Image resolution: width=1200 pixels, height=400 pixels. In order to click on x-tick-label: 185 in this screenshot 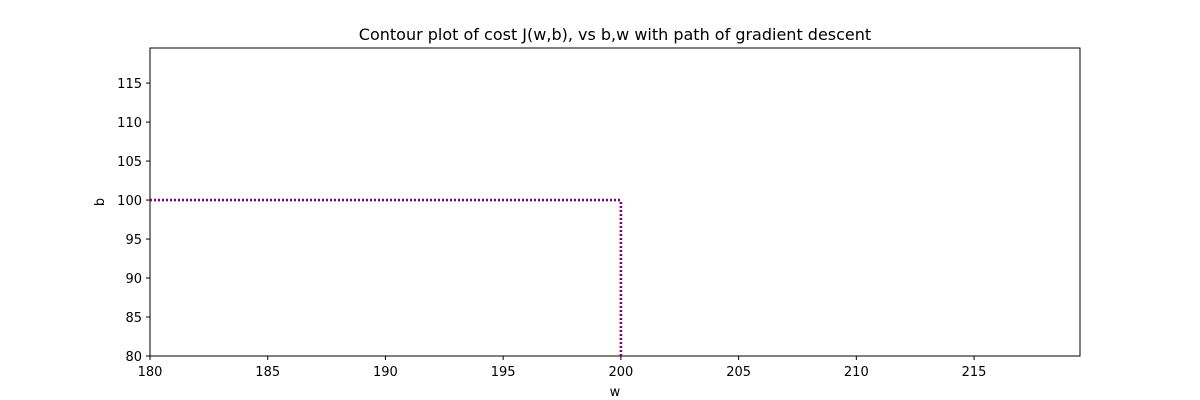, I will do `click(267, 372)`.